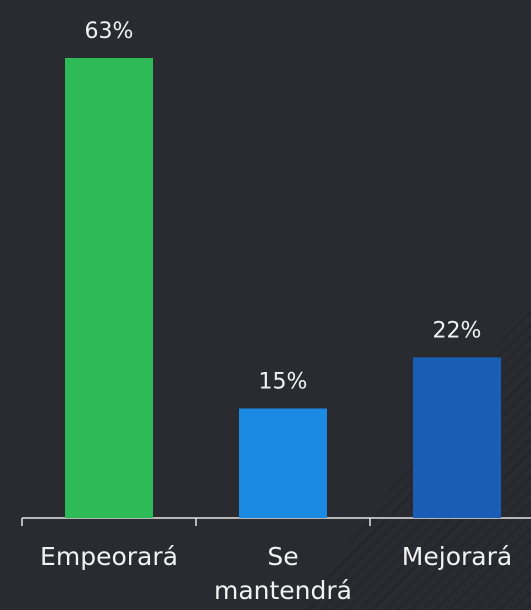  I want to click on x-tick-label: Mejorará, so click(457, 556).